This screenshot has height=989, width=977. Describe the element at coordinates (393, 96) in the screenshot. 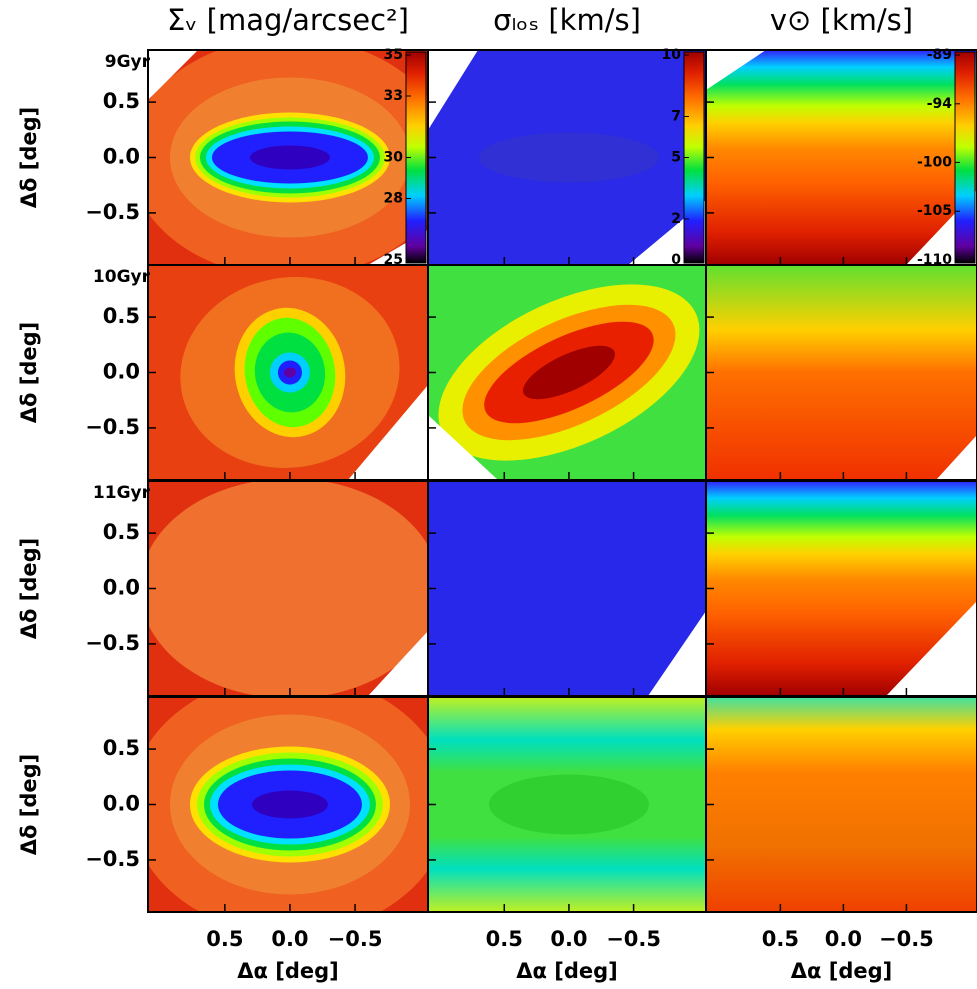

I see `colorbar-tick-label: 33` at that location.